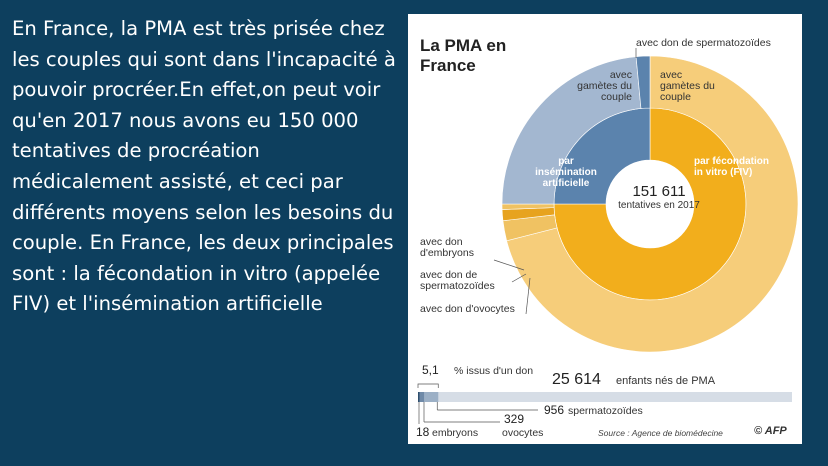  What do you see at coordinates (554, 410) in the screenshot?
I see `value-sperm: 956` at bounding box center [554, 410].